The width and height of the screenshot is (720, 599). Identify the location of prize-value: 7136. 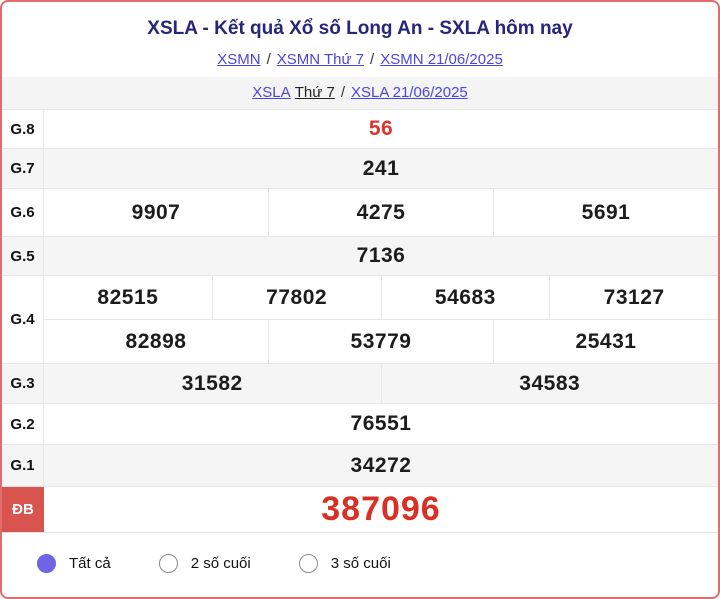
(381, 255).